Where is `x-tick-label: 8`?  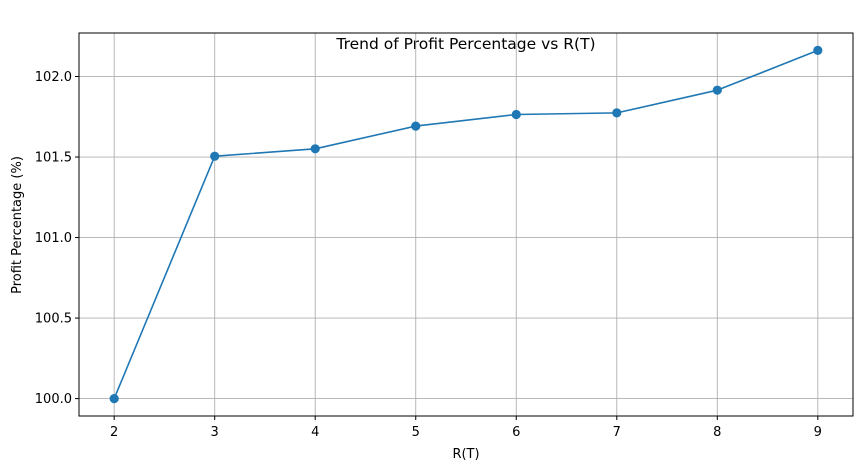
x-tick-label: 8 is located at coordinates (717, 432).